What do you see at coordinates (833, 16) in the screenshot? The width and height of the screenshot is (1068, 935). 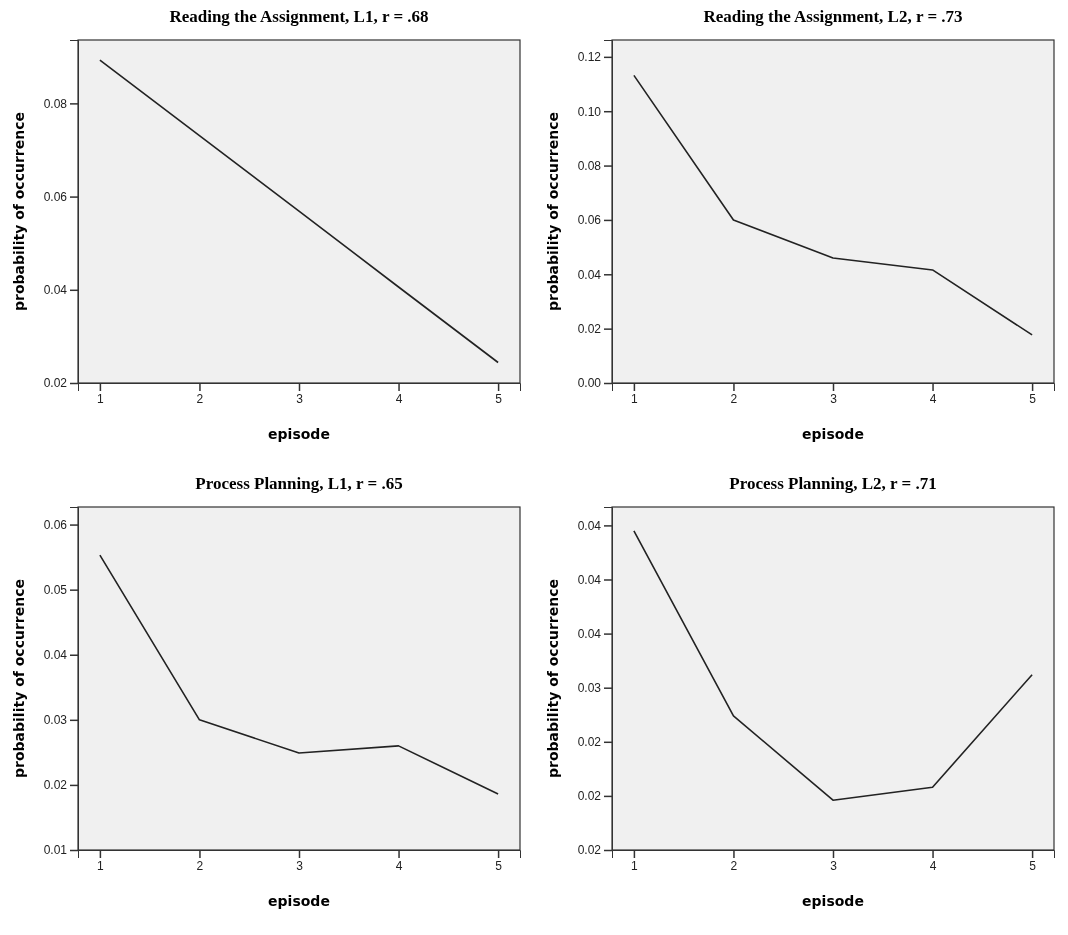 I see `chart-title: Reading the Assignment, L2, r = .73` at bounding box center [833, 16].